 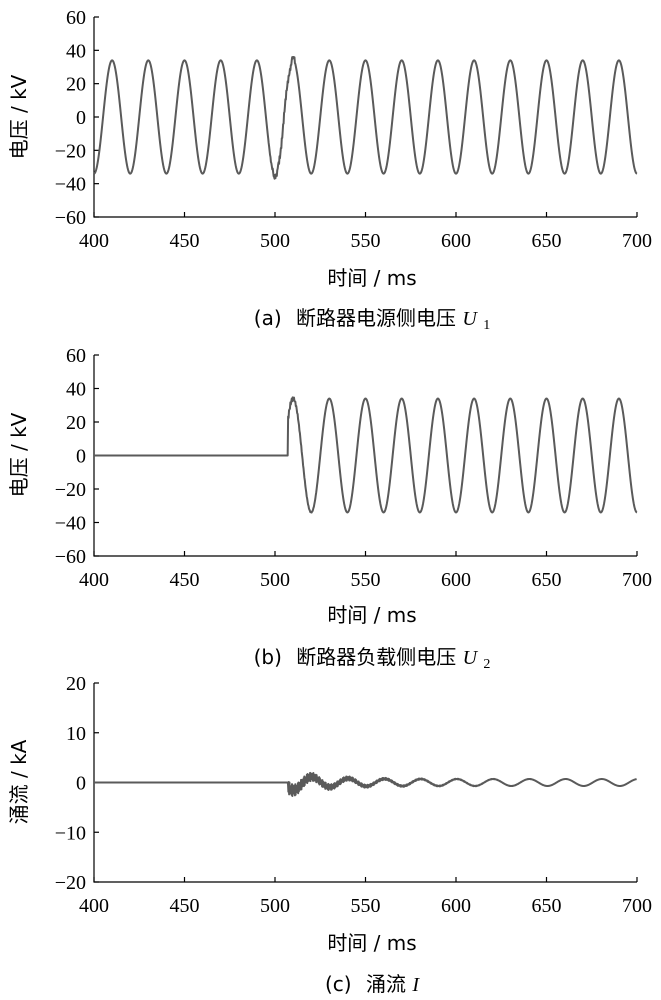 I want to click on series-line-source-voltage, so click(x=365, y=118).